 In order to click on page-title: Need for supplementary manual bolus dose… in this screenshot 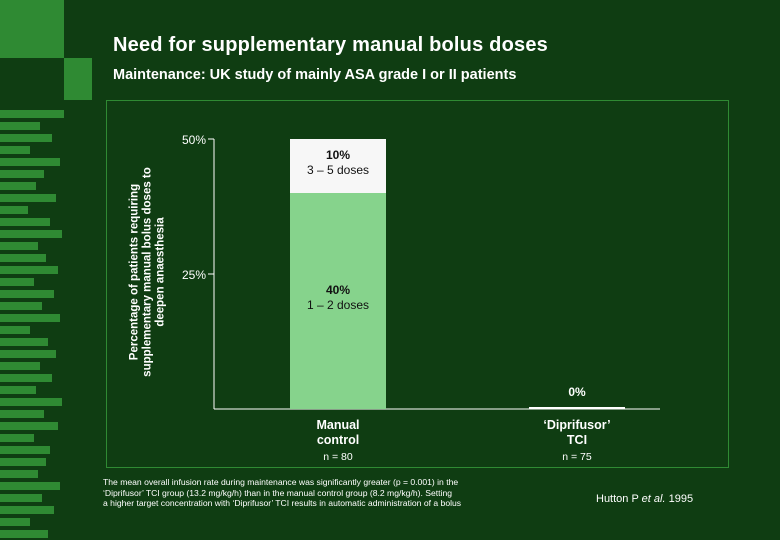, I will do `click(330, 45)`.